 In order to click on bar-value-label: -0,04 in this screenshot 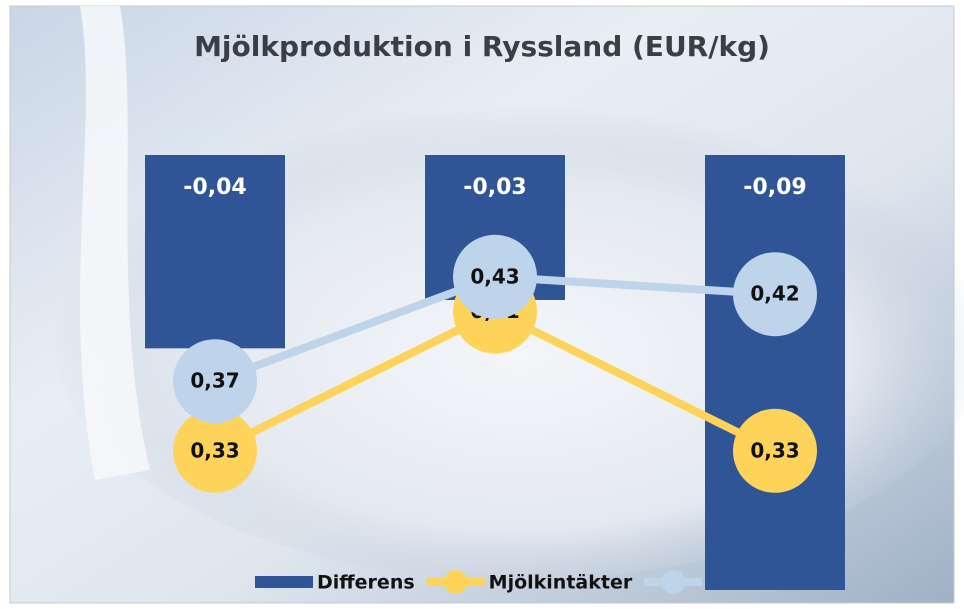, I will do `click(214, 187)`.